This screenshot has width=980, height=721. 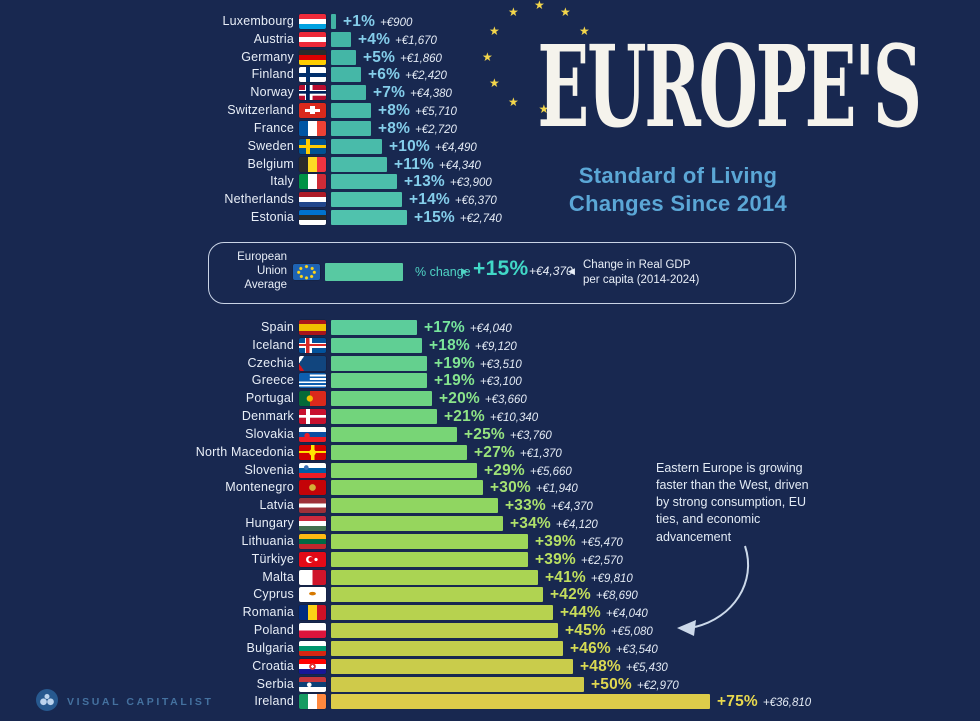 What do you see at coordinates (434, 218) in the screenshot?
I see `pct-value: +15%` at bounding box center [434, 218].